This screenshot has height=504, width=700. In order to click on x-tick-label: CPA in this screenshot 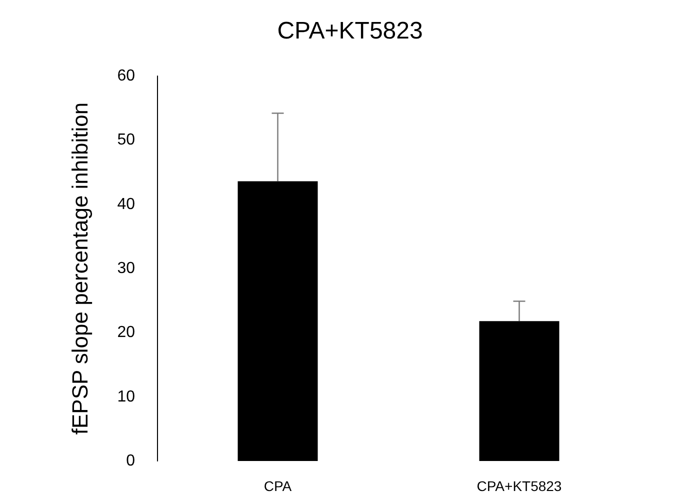, I will do `click(278, 486)`.